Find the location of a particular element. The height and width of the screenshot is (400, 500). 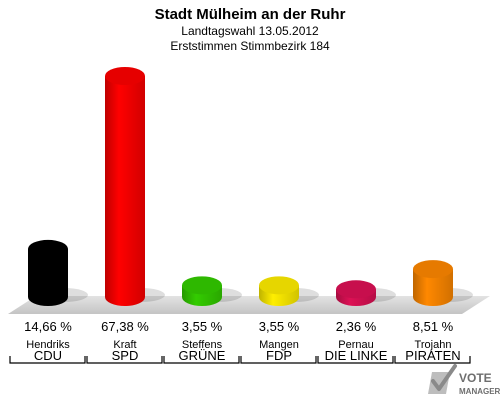

bar-spd is located at coordinates (125, 191).